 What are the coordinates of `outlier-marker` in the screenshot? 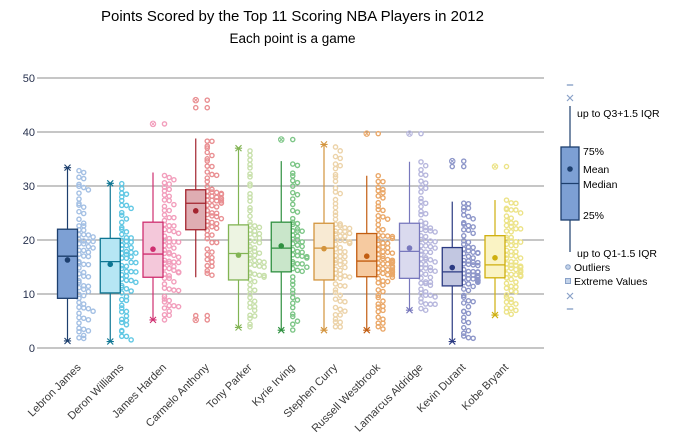 It's located at (452, 166).